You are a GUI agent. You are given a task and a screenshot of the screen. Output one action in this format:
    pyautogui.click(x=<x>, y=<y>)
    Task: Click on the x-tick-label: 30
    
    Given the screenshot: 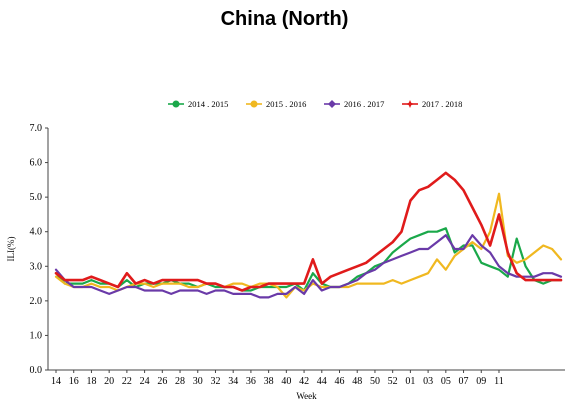 What is the action you would take?
    pyautogui.click(x=198, y=381)
    